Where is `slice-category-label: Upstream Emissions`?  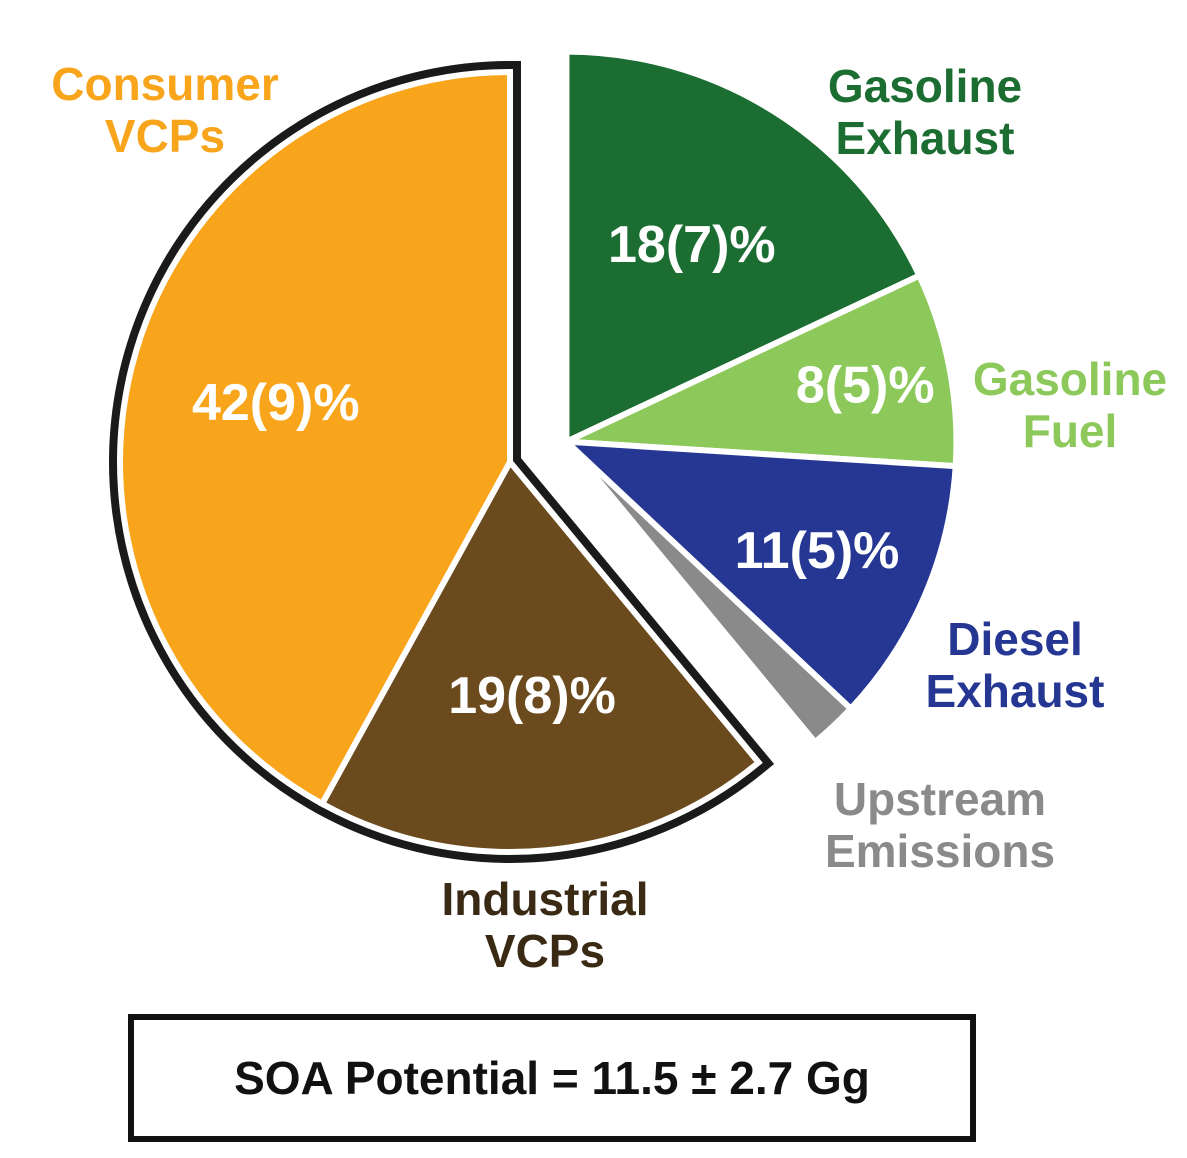 slice-category-label: Upstream Emissions is located at coordinates (940, 825).